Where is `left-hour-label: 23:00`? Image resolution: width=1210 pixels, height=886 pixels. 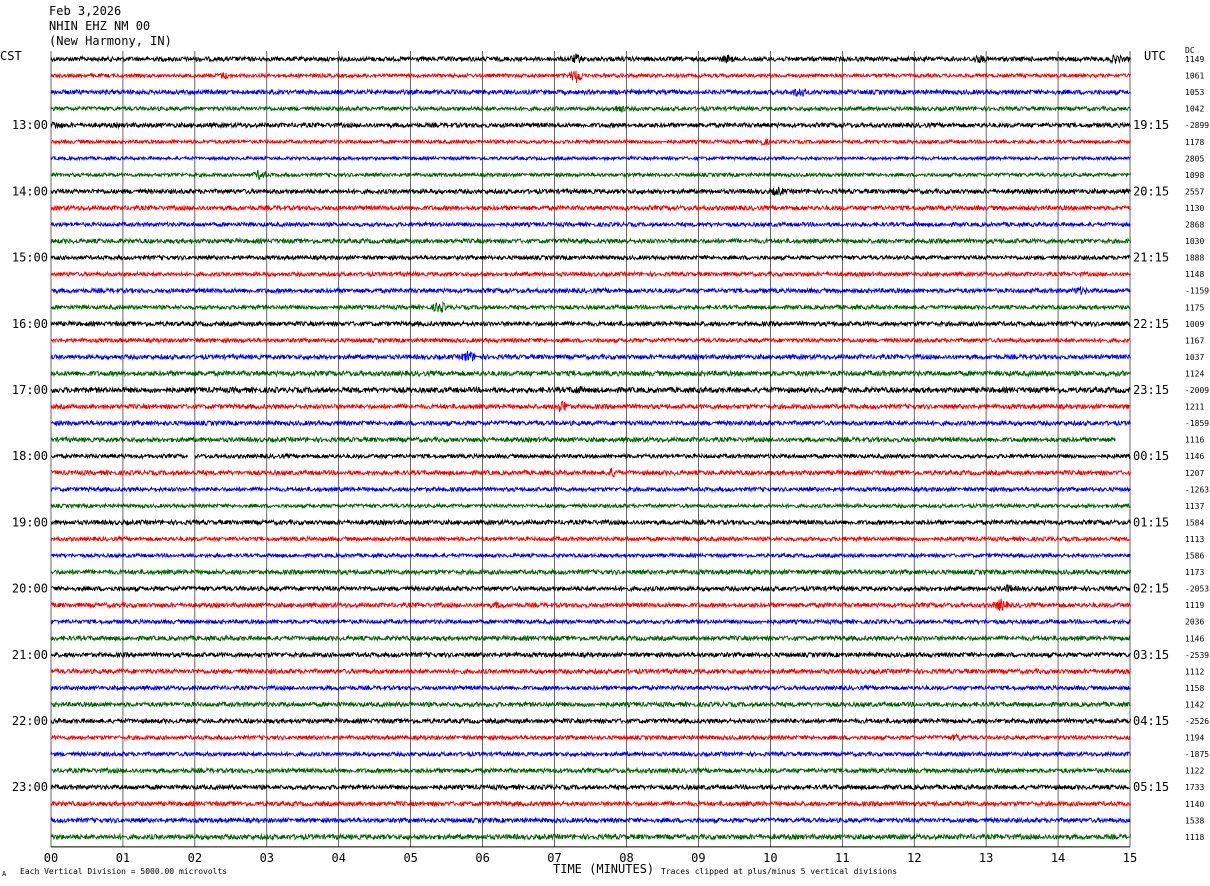 left-hour-label: 23:00 is located at coordinates (30, 787).